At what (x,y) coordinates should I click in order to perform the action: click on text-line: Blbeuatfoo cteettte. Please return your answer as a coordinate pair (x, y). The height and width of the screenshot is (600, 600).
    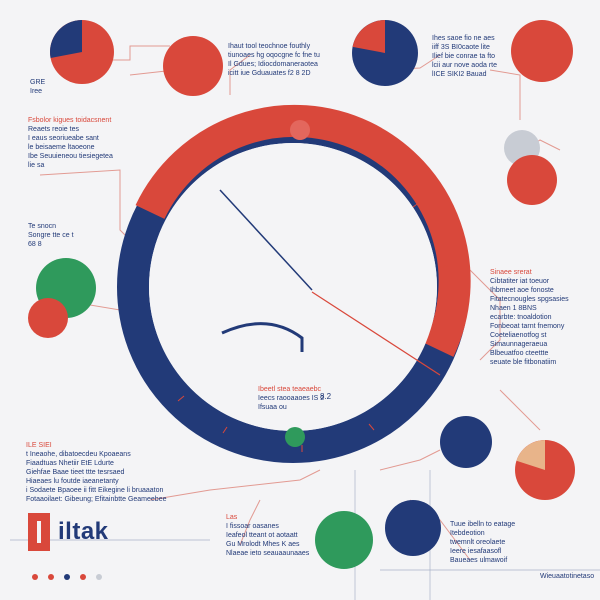
    Looking at the image, I should click on (519, 353).